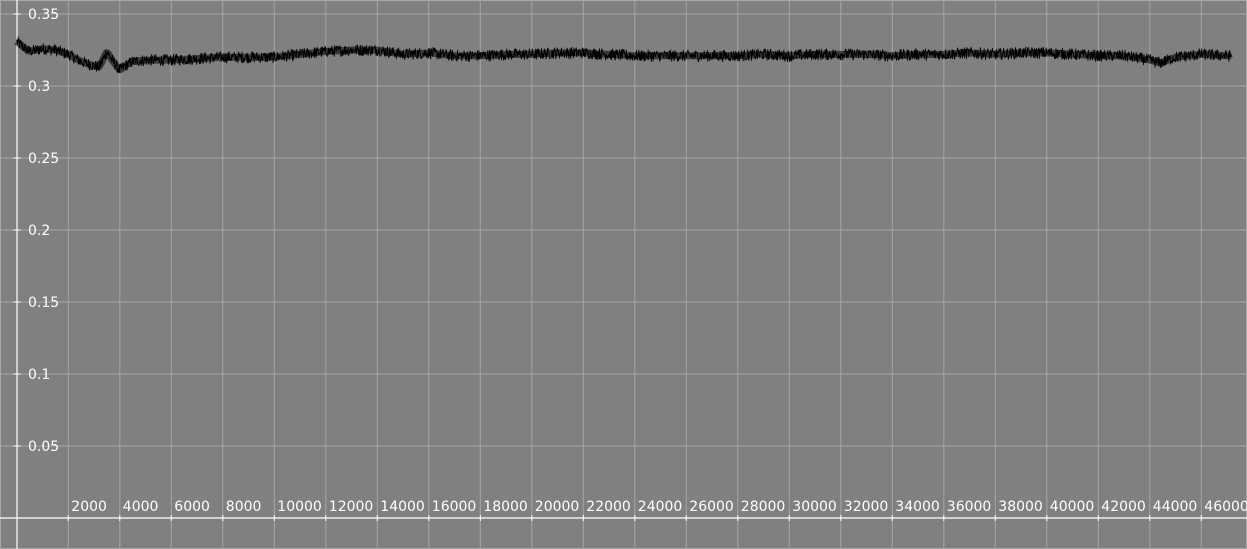 This screenshot has width=1247, height=549. I want to click on x-tick-label: 38000, so click(1020, 507).